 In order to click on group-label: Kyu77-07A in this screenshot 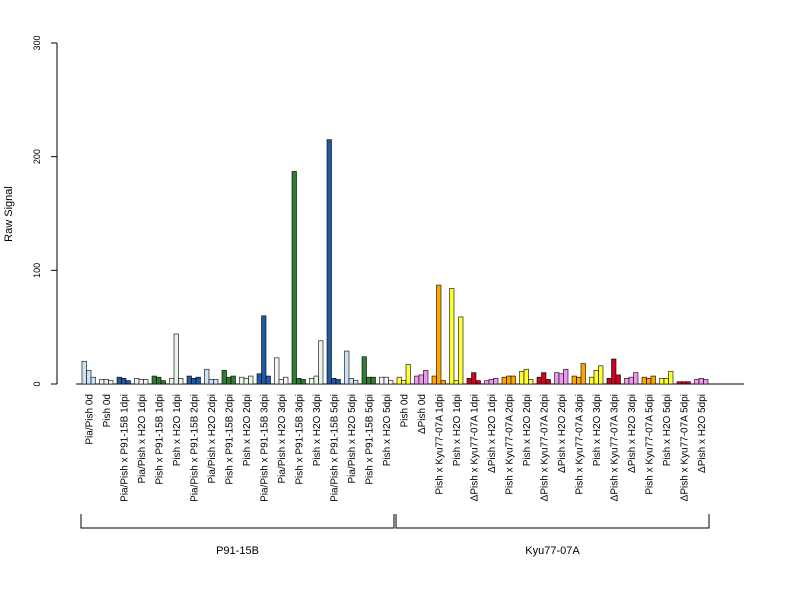, I will do `click(552, 551)`.